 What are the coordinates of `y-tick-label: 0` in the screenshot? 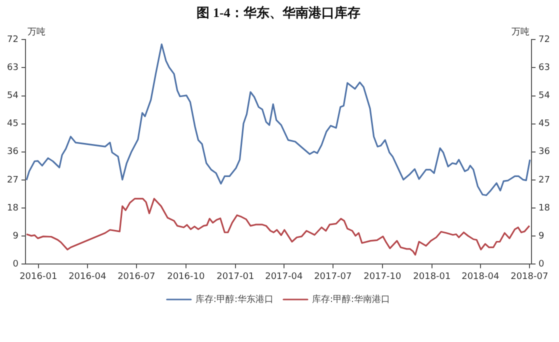 It's located at (15, 265).